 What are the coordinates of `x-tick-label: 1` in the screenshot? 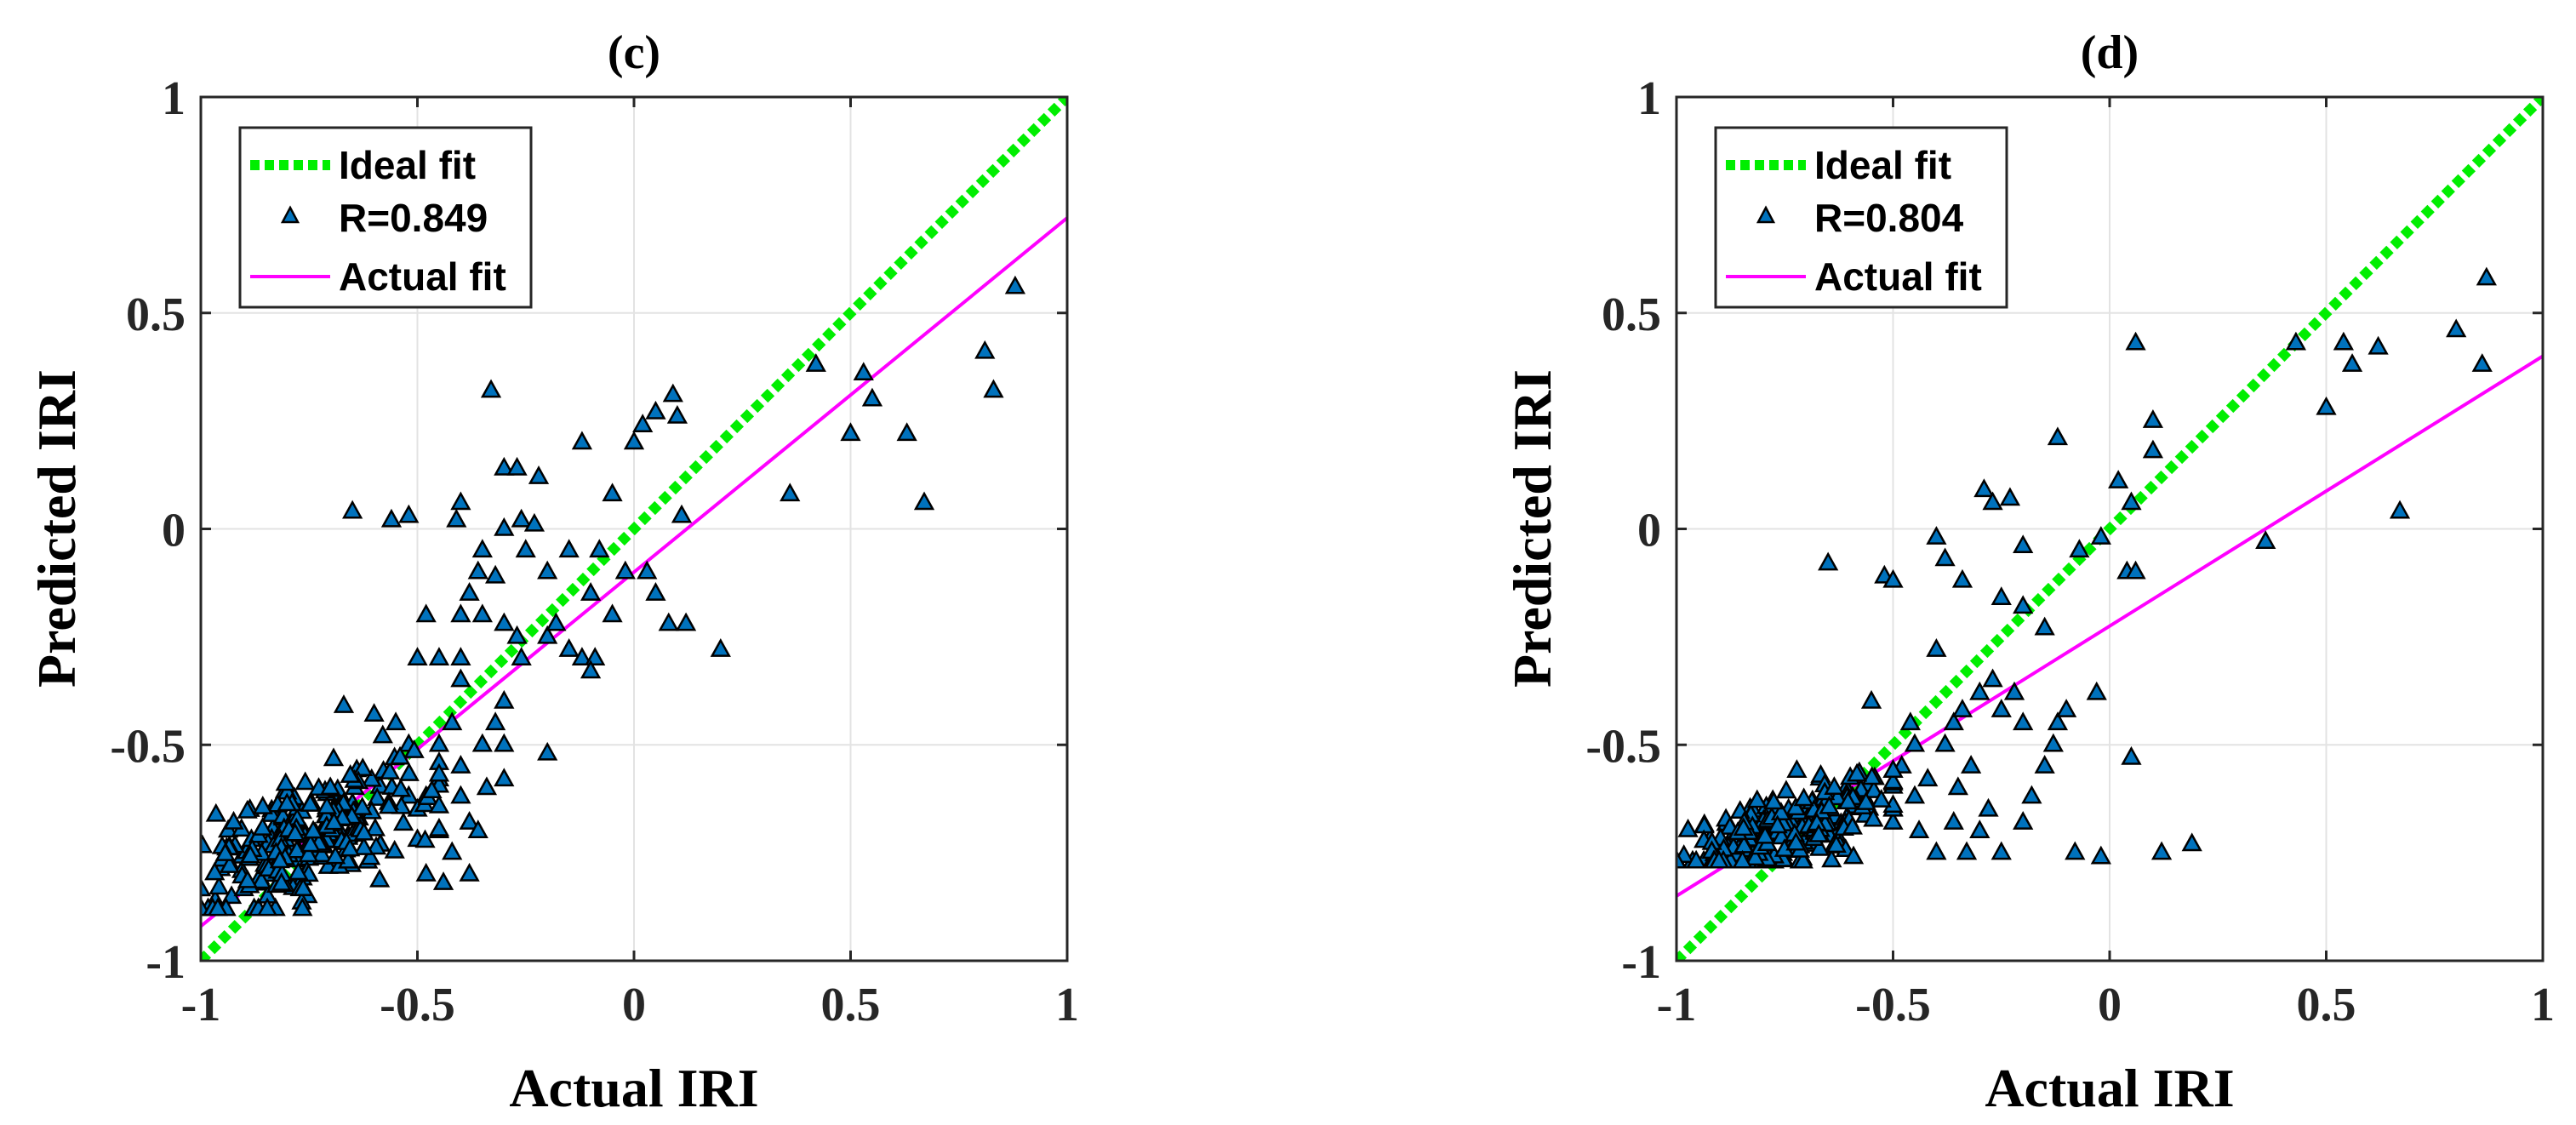 It's located at (1067, 1005).